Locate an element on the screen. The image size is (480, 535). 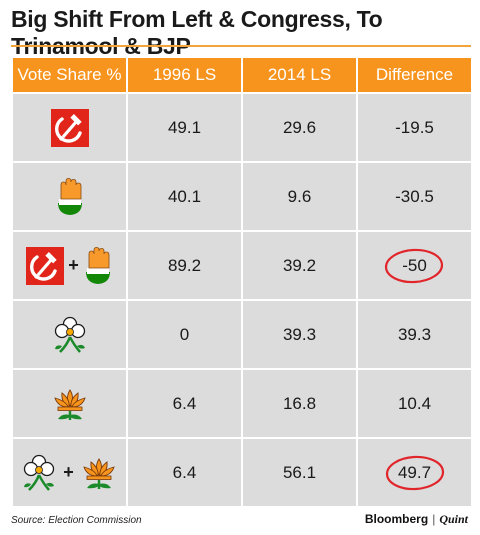
vote-share-2014-cell: 29.6 is located at coordinates (299, 127).